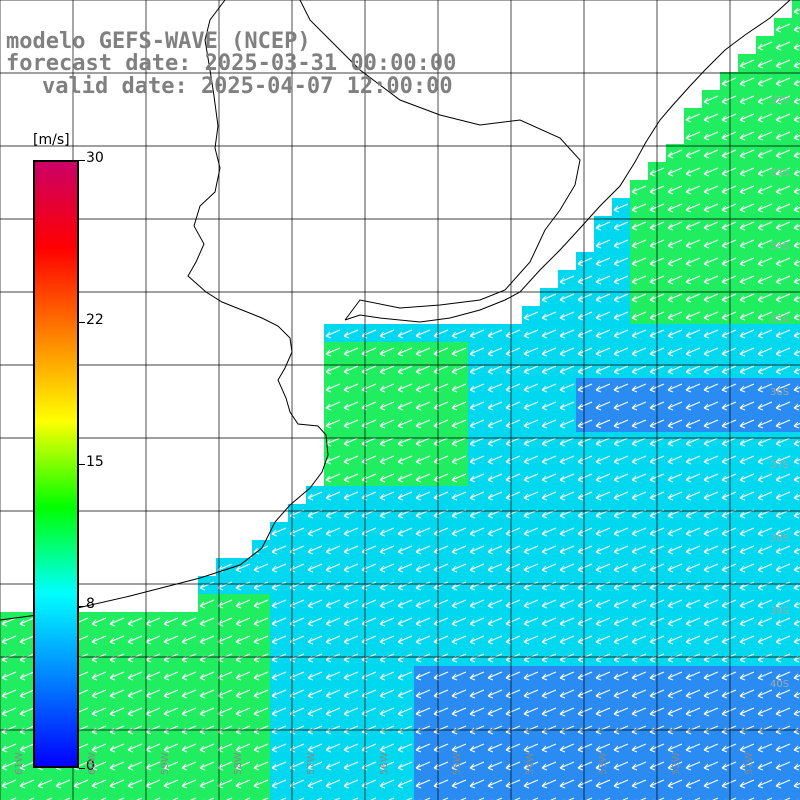 This screenshot has height=800, width=800. What do you see at coordinates (238, 763) in the screenshot?
I see `lon-label: 58W` at bounding box center [238, 763].